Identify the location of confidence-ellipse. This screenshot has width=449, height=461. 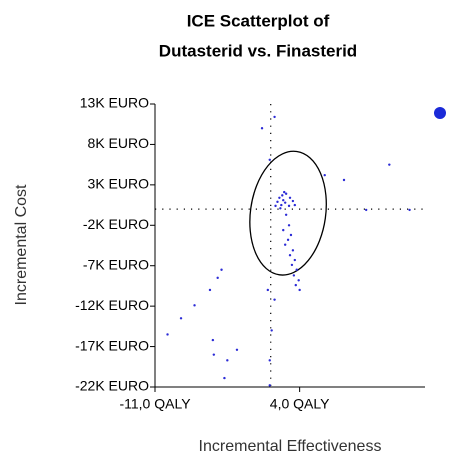
(288, 213).